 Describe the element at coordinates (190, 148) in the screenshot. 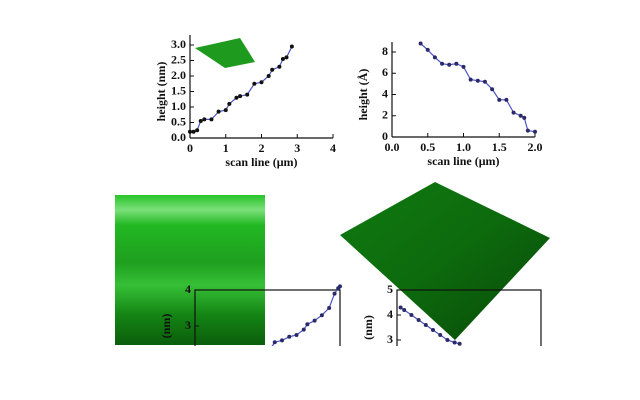

I see `x-tick-label: 0` at that location.